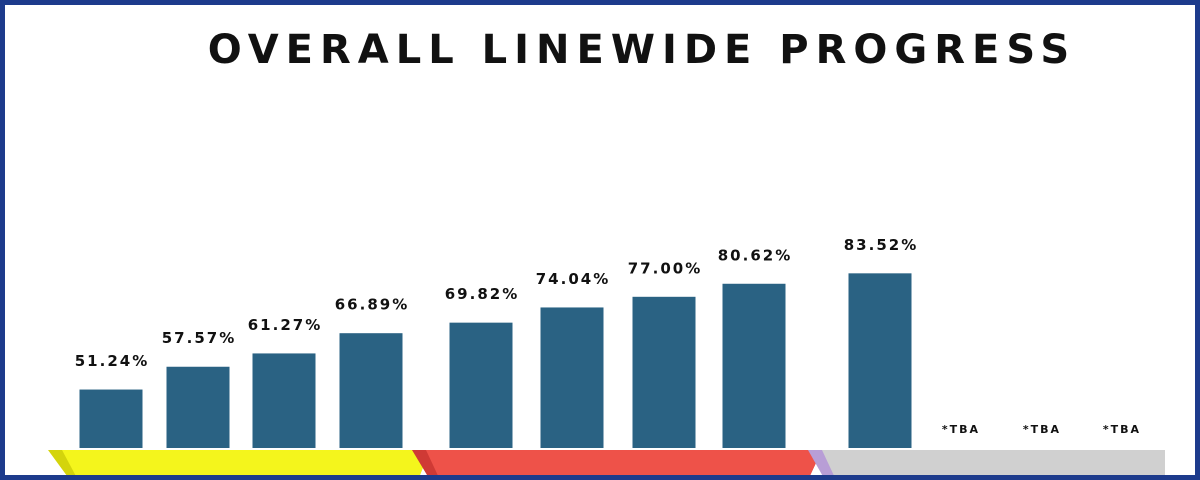  What do you see at coordinates (372, 305) in the screenshot?
I see `value-label: 66.89%` at bounding box center [372, 305].